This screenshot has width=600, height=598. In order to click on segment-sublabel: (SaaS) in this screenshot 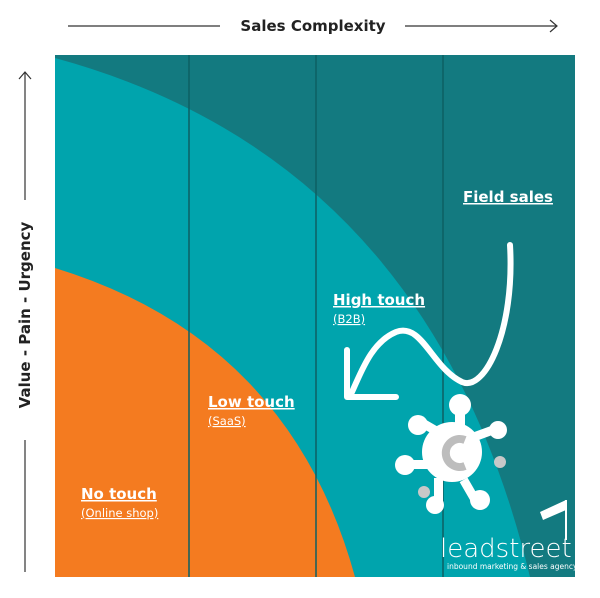, I will do `click(227, 421)`.